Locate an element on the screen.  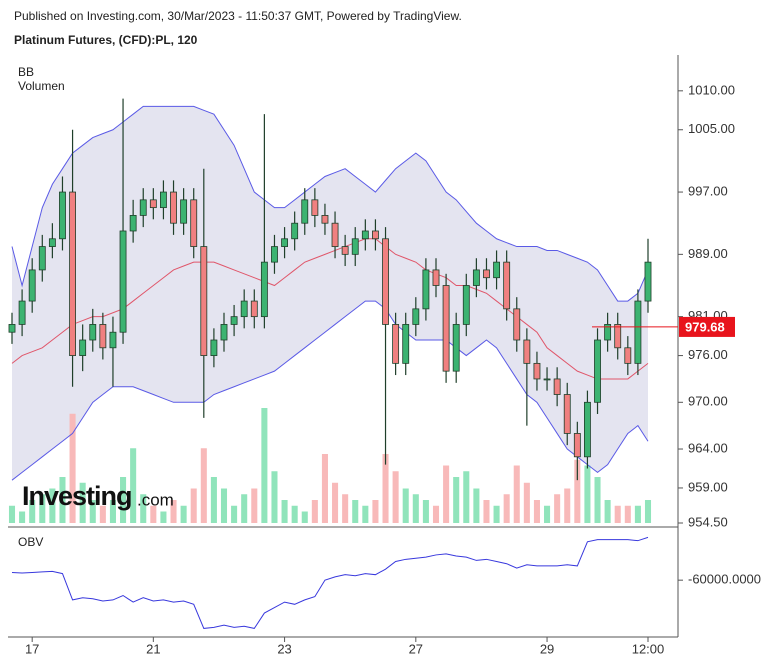
obv-line is located at coordinates (330, 582).